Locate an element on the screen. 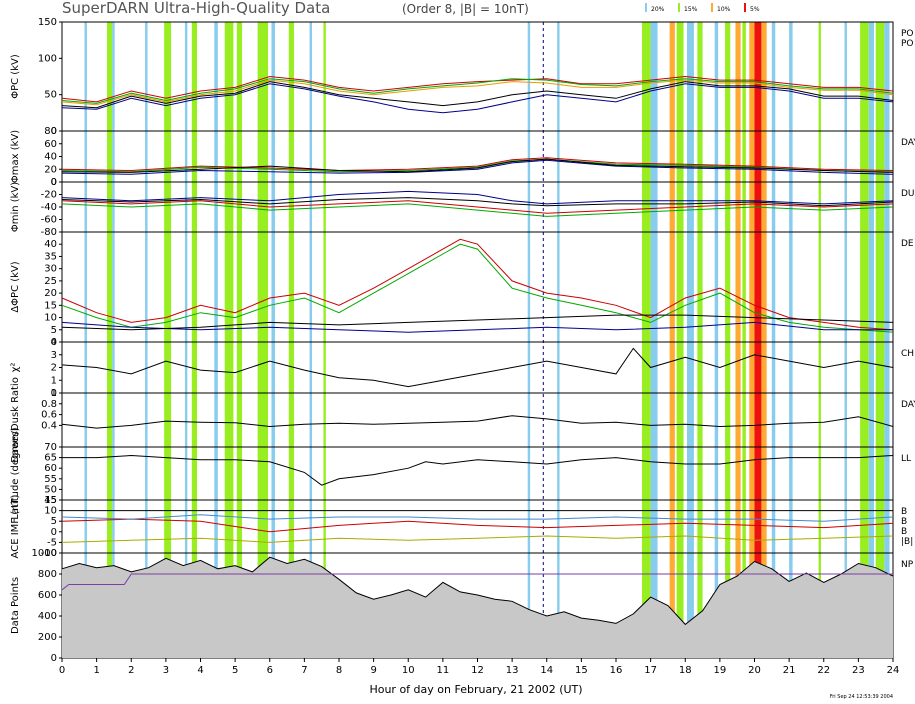  panel-right-label: CH is located at coordinates (907, 354).